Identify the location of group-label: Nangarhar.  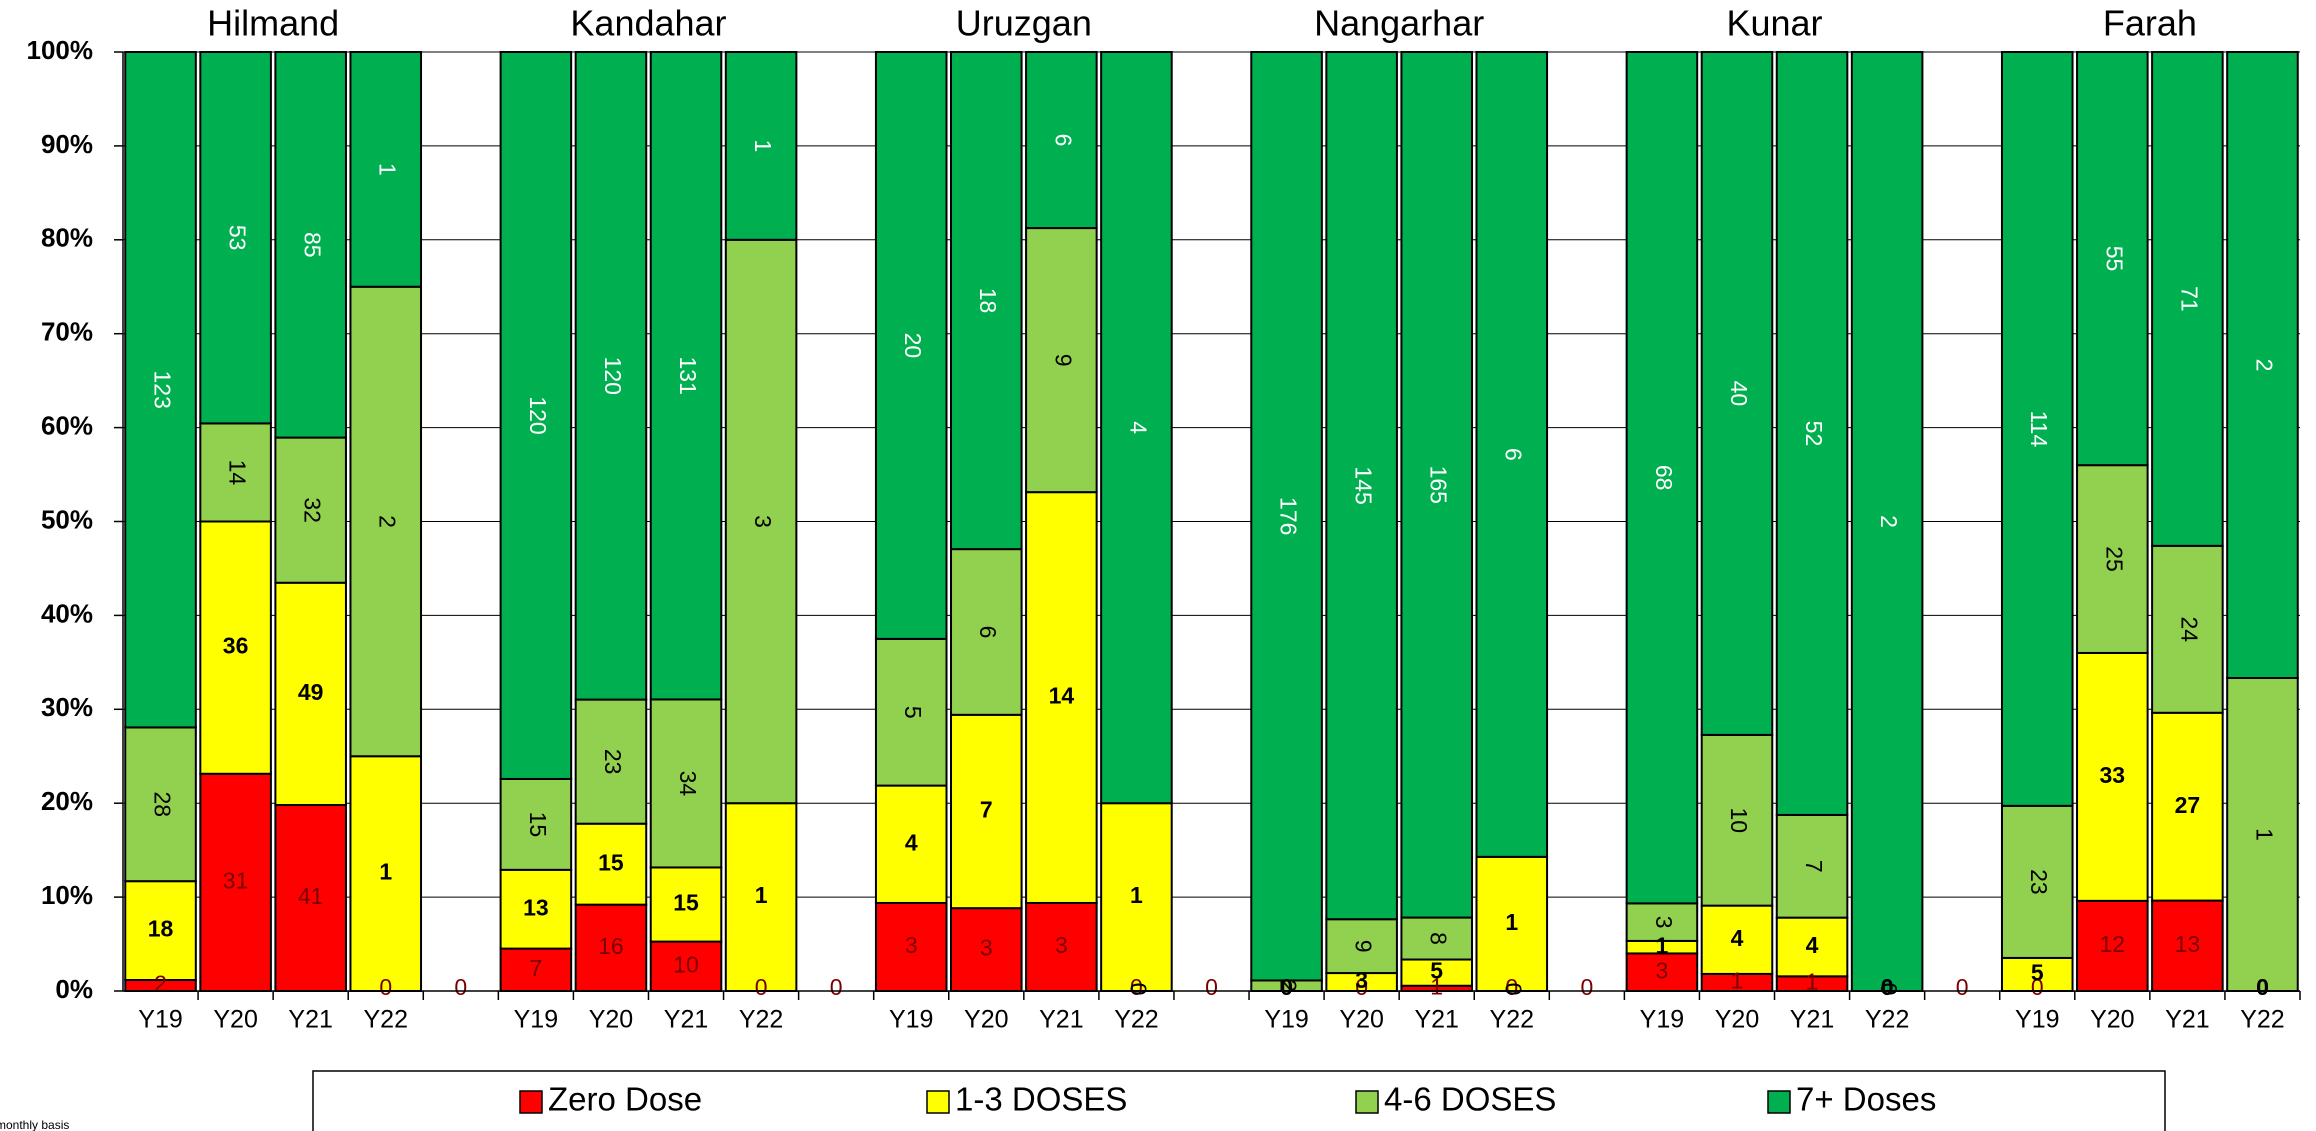
(1399, 23).